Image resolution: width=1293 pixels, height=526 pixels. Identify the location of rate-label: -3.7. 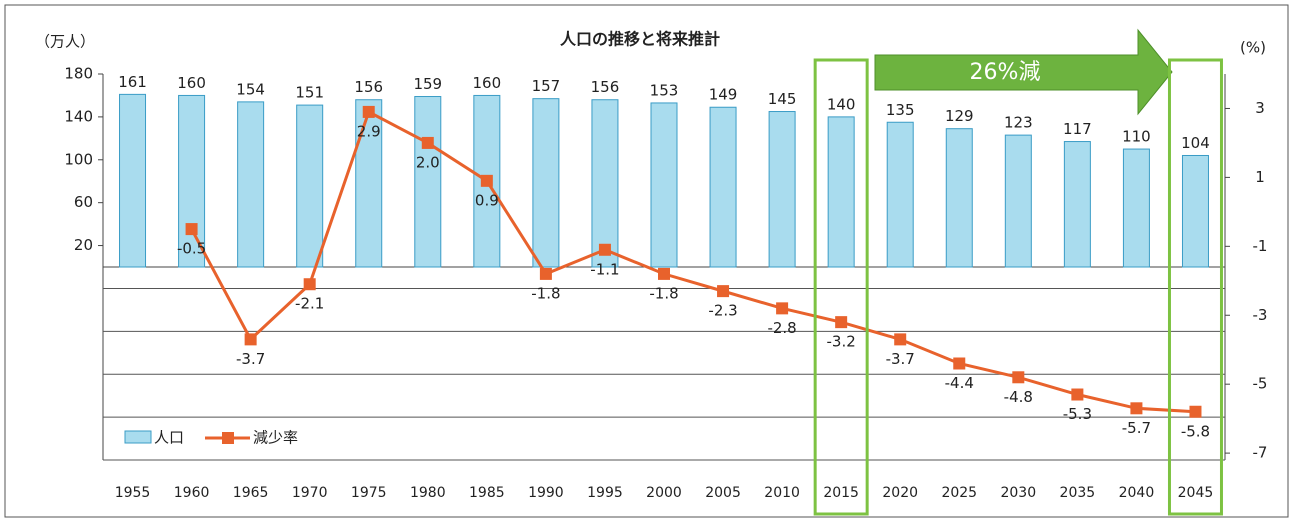
(900, 359).